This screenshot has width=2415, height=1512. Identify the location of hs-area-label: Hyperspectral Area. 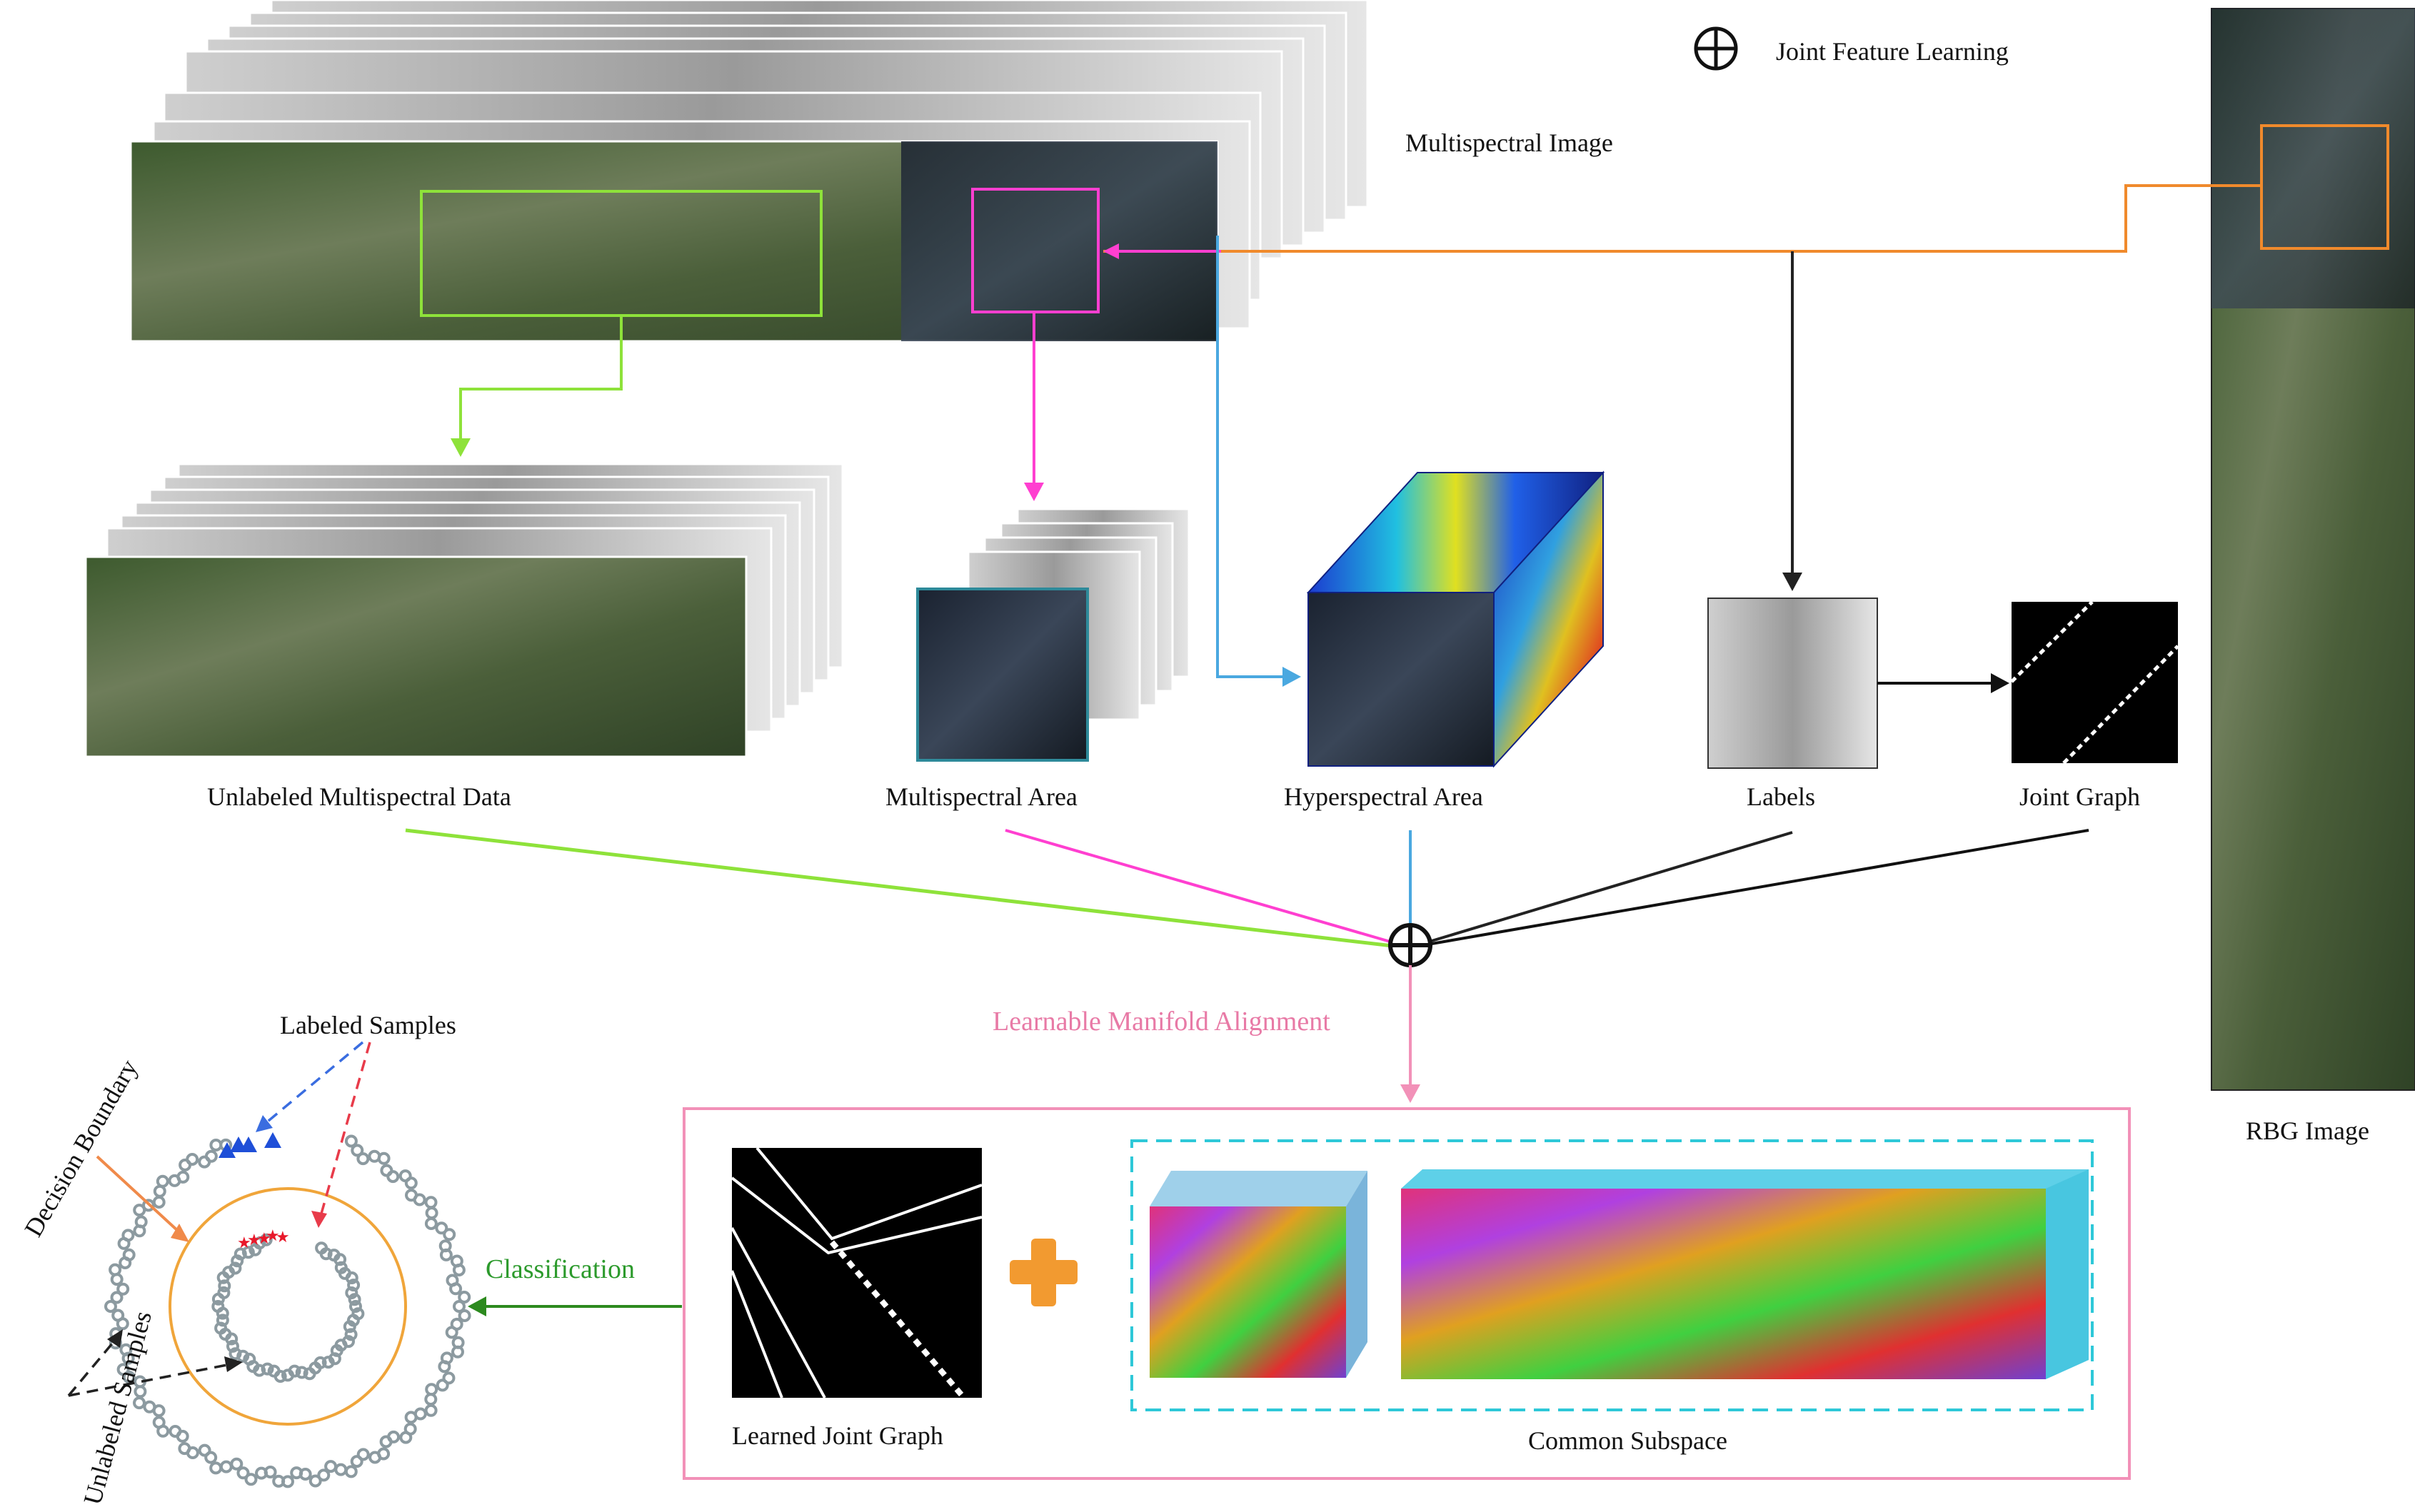
(1383, 796).